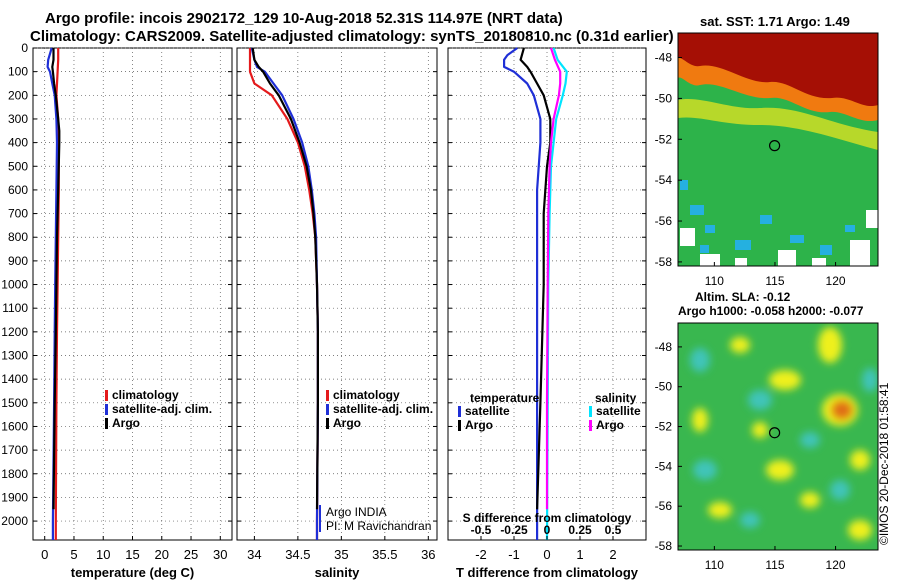 The height and width of the screenshot is (580, 900). What do you see at coordinates (580, 530) in the screenshot?
I see `top-tick-label: 0.25` at bounding box center [580, 530].